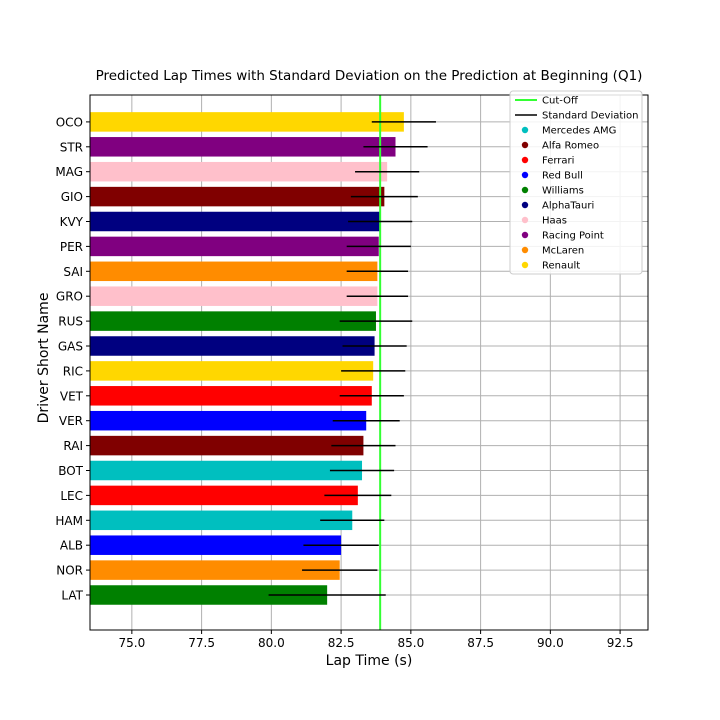  I want to click on bar-bot, so click(226, 470).